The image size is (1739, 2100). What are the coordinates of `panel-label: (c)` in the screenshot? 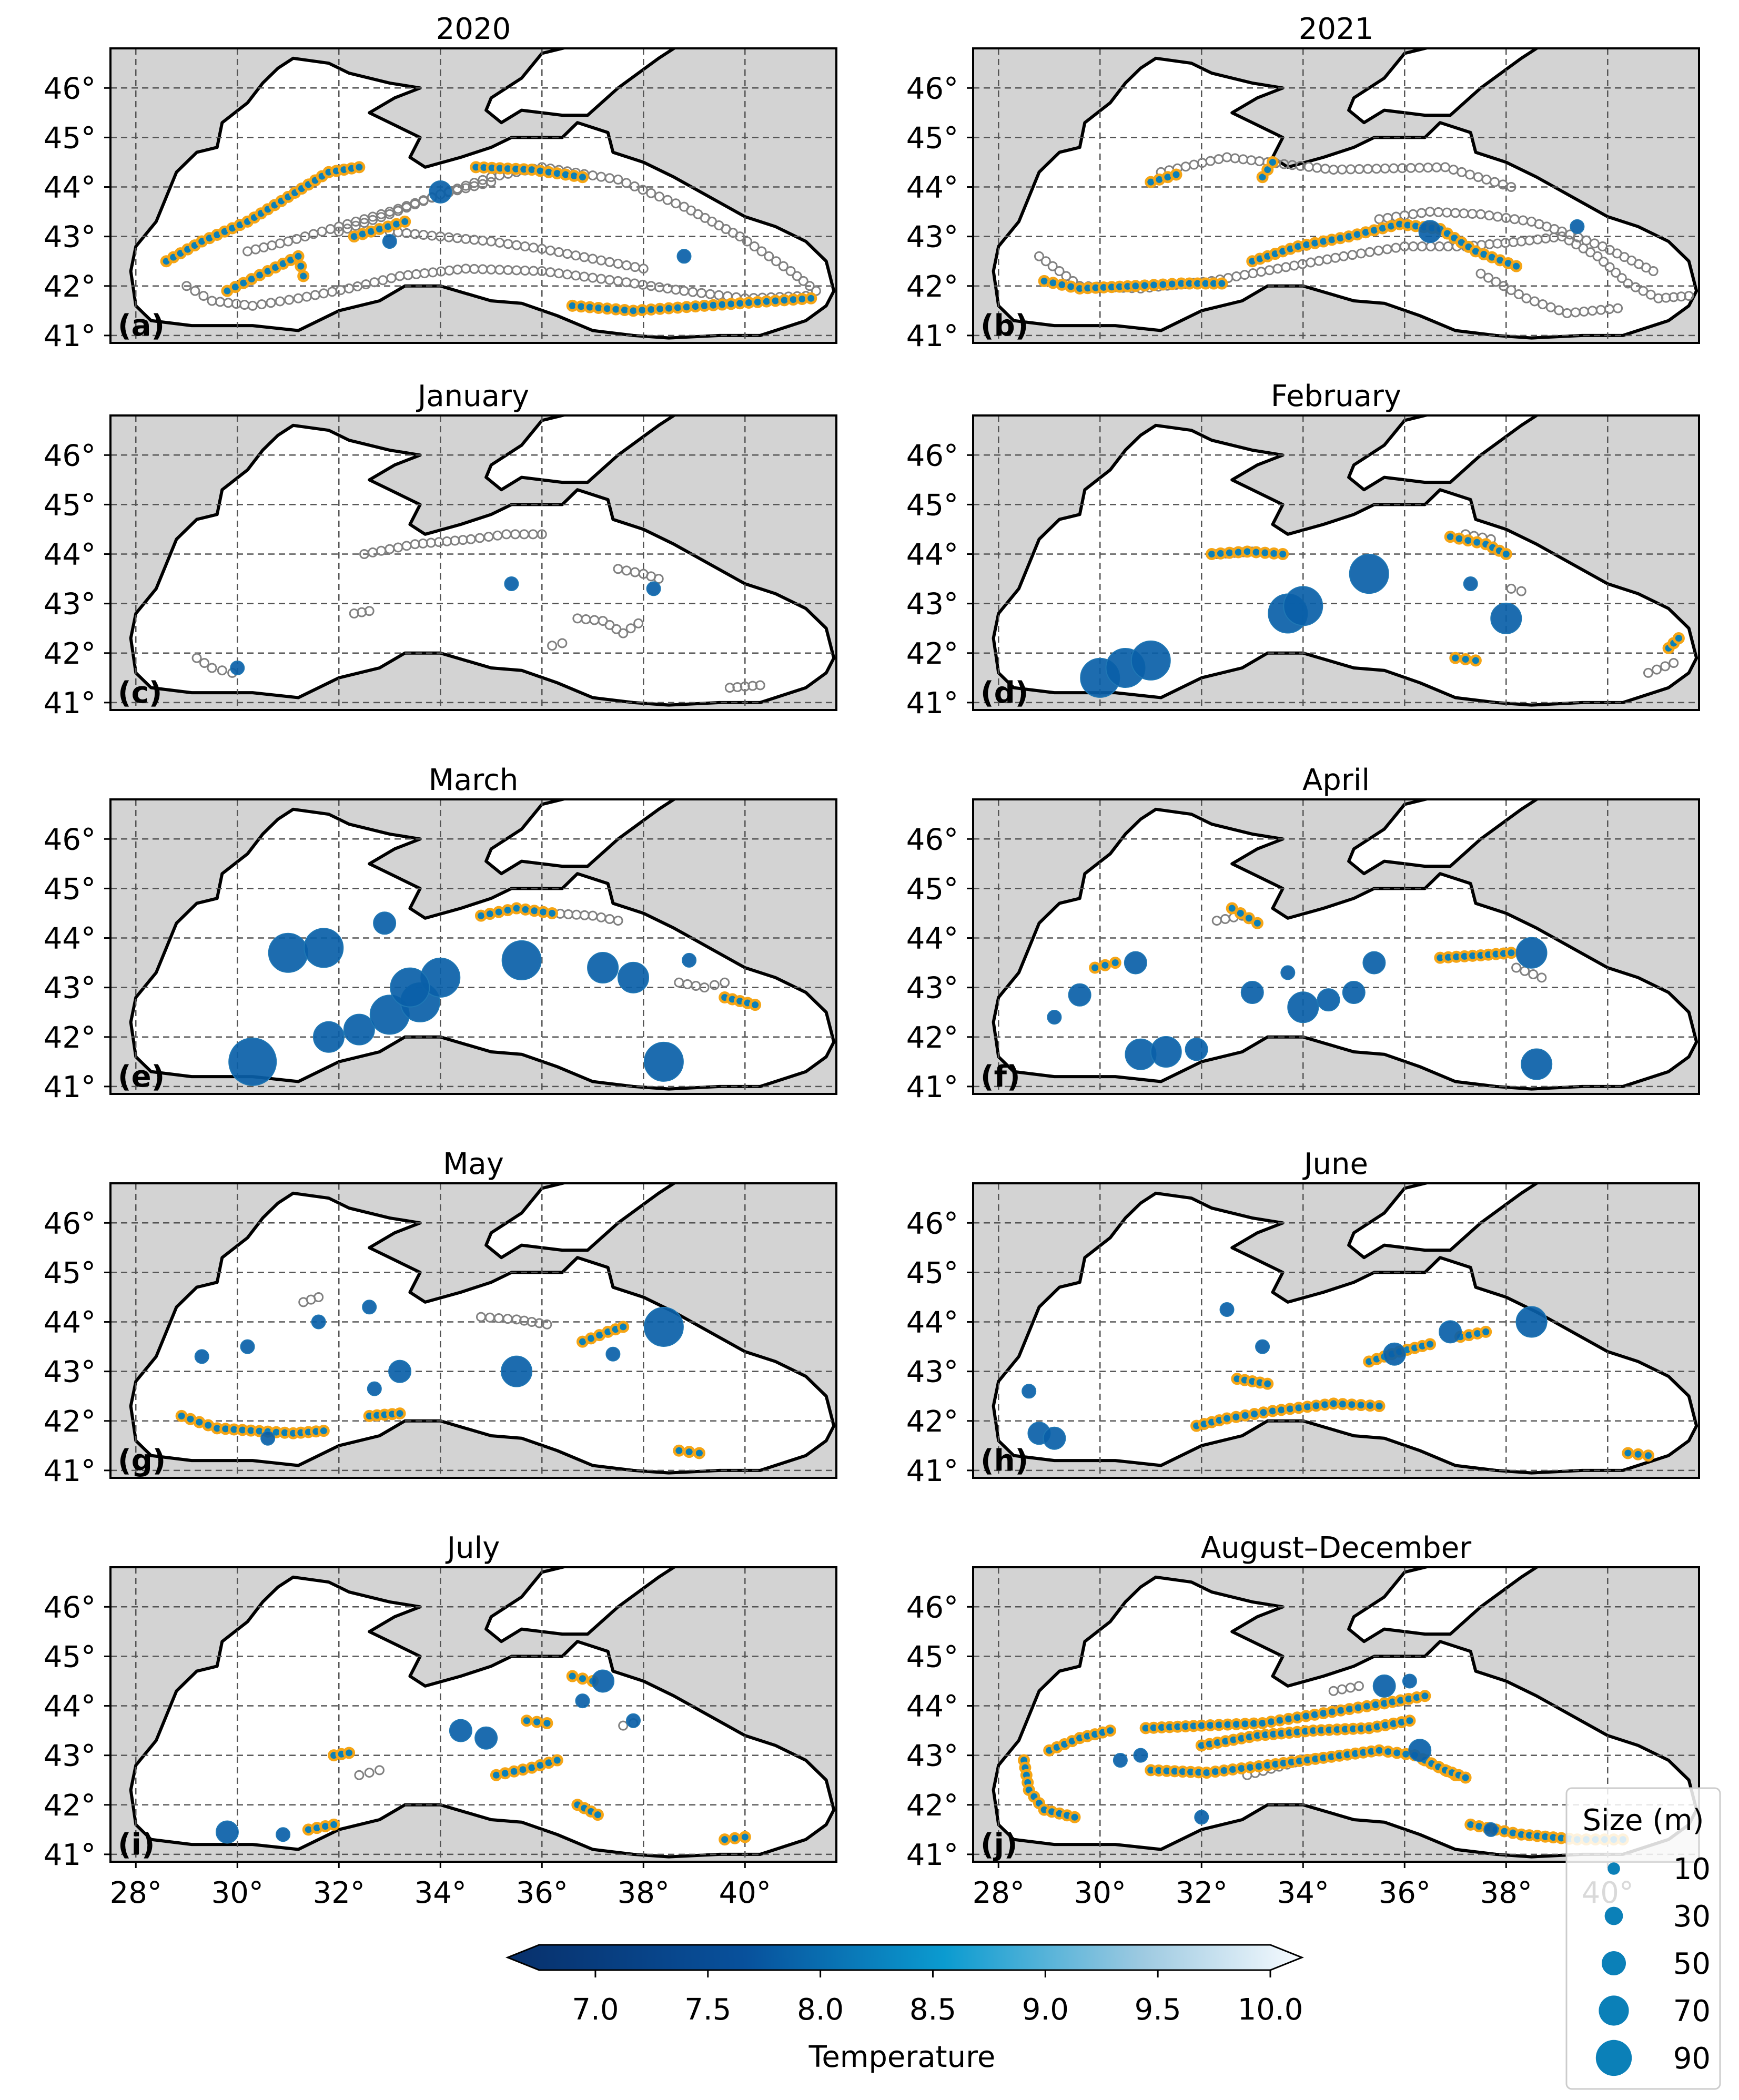 It's located at (140, 693).